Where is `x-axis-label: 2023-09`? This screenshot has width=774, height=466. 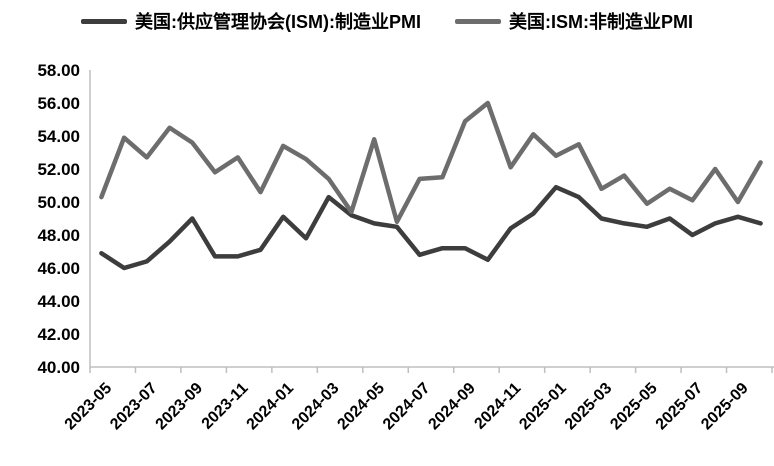
x-axis-label: 2023-09 is located at coordinates (180, 407).